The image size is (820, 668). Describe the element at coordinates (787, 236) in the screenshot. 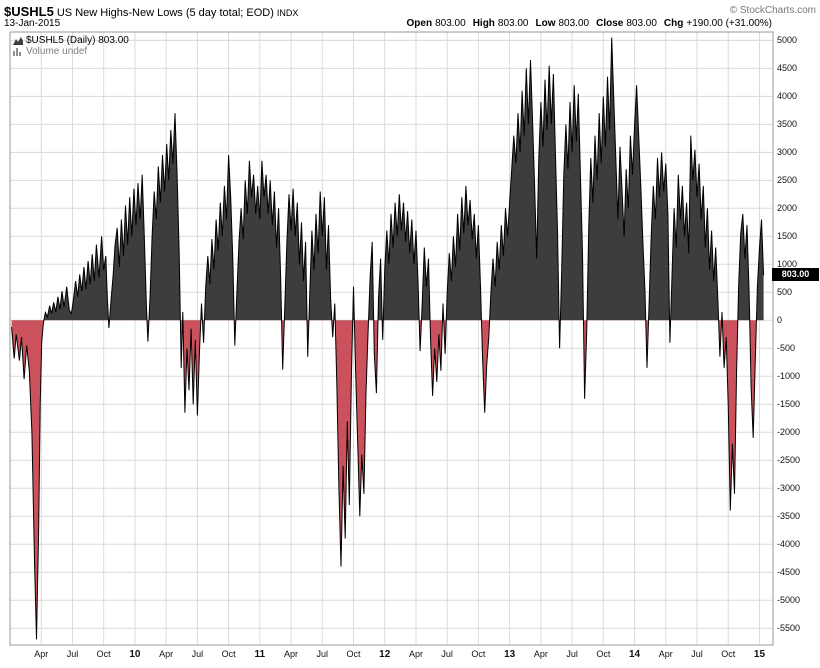

I see `y-tick-label: 1500` at that location.